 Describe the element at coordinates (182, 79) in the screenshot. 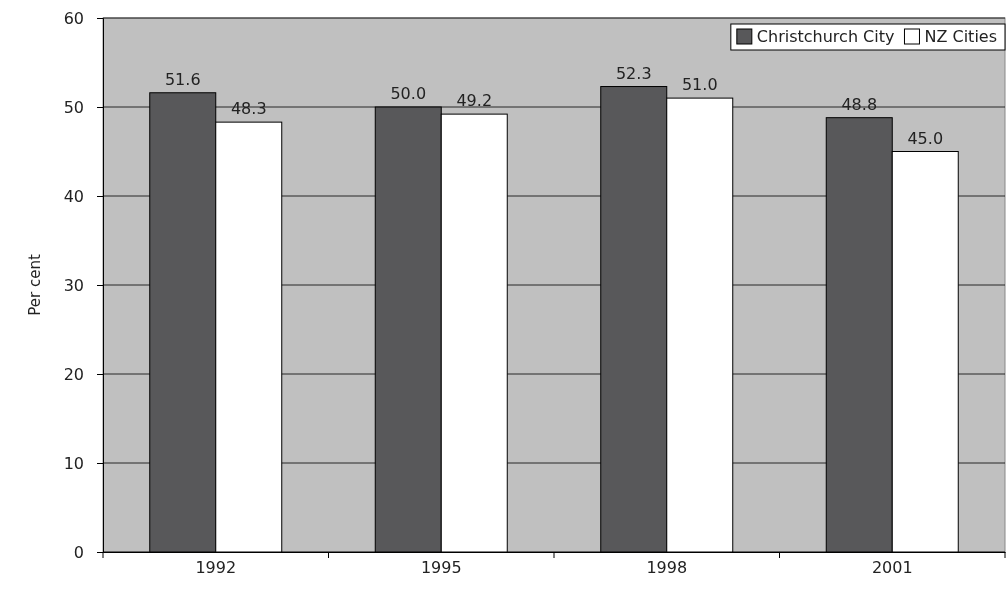

I see `data-label: 51.6` at that location.